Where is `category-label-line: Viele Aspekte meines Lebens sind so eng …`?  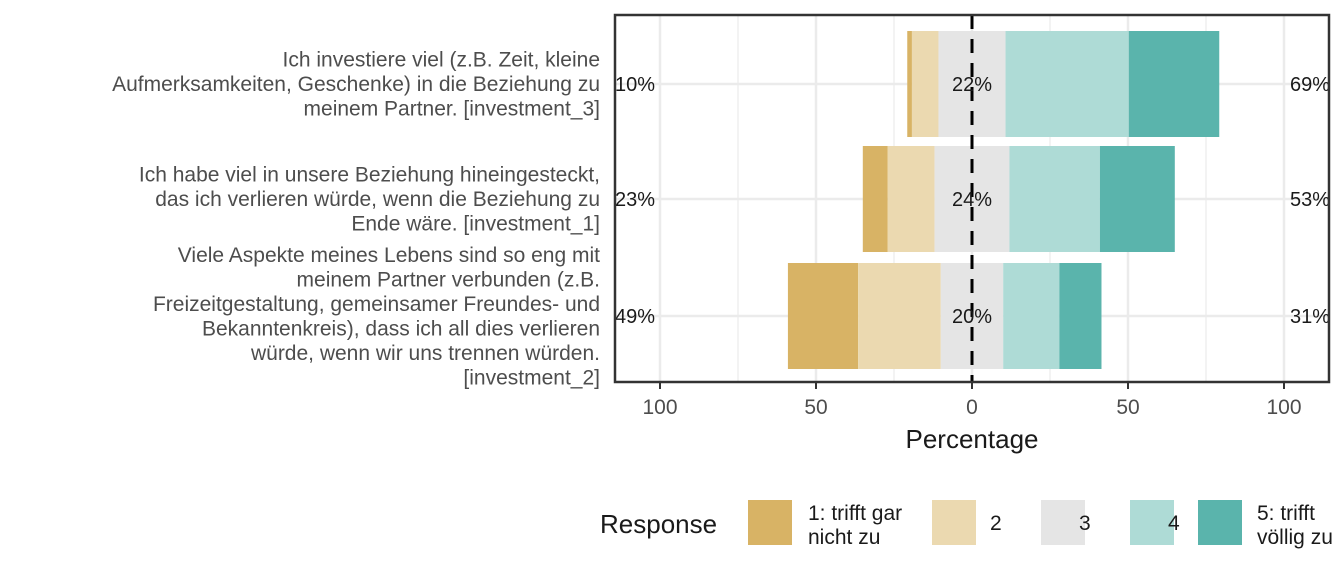
category-label-line: Viele Aspekte meines Lebens sind so eng … is located at coordinates (389, 255).